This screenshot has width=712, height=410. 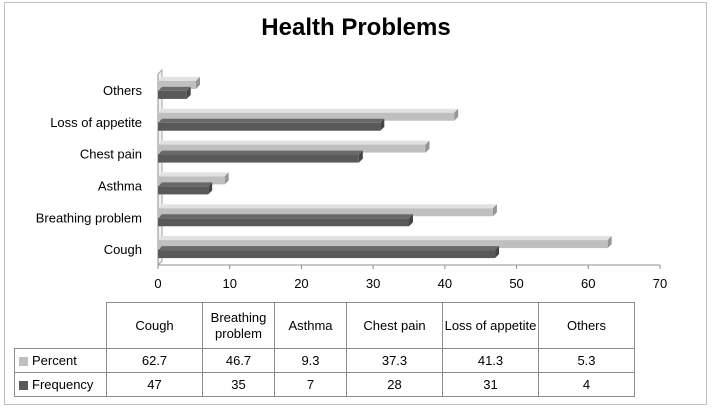 I want to click on legend-label-percent: Percent, so click(x=54, y=360).